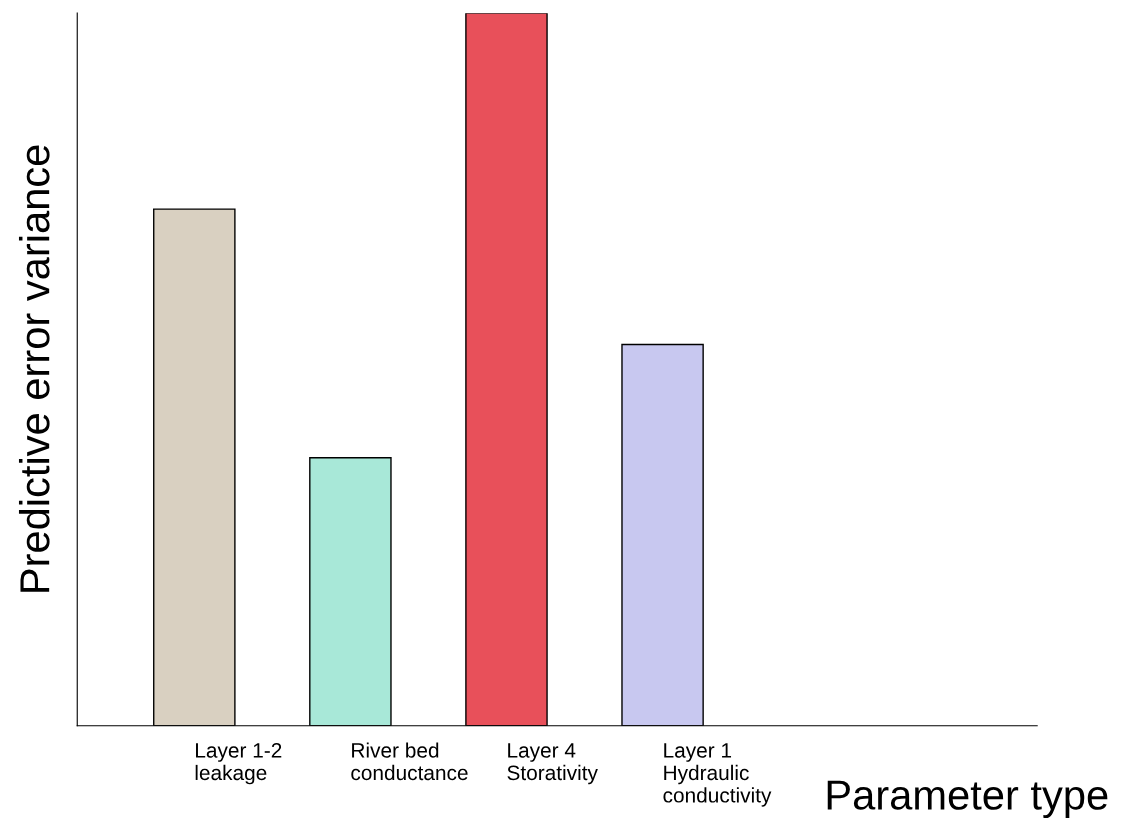 The image size is (1136, 821). Describe the element at coordinates (34, 368) in the screenshot. I see `y-axis-title: Predictive error variance` at that location.